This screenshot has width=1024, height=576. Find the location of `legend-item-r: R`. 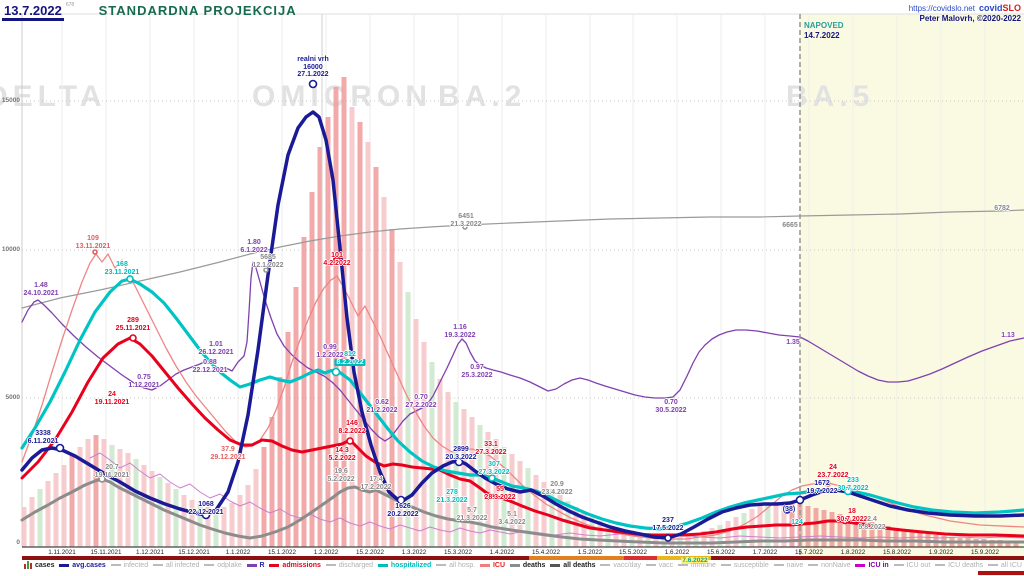

legend-item-r: R is located at coordinates (255, 565).